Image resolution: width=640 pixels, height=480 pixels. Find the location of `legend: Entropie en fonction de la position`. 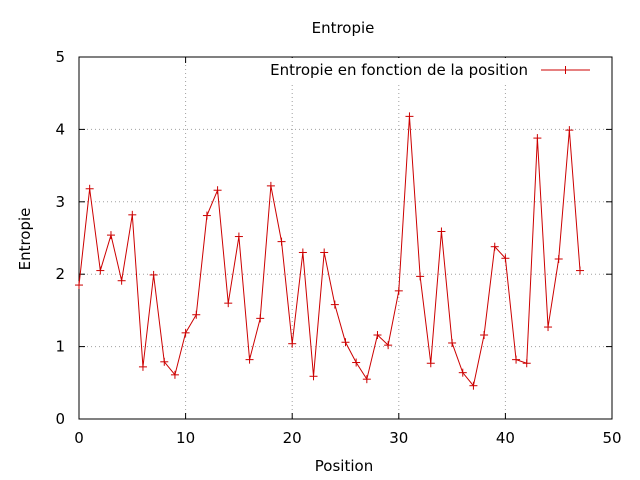

legend: Entropie en fonction de la position is located at coordinates (427, 70).